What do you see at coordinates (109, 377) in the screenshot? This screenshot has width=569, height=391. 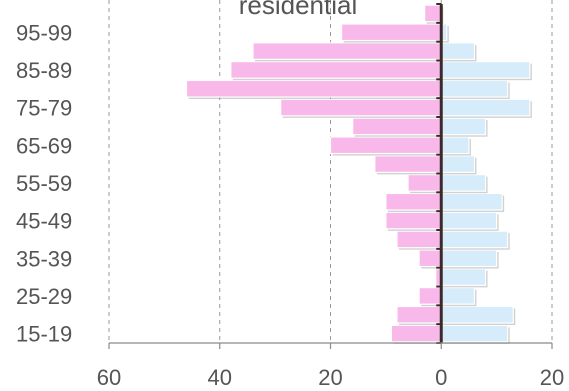 I see `x-tick-label: 60` at bounding box center [109, 377].